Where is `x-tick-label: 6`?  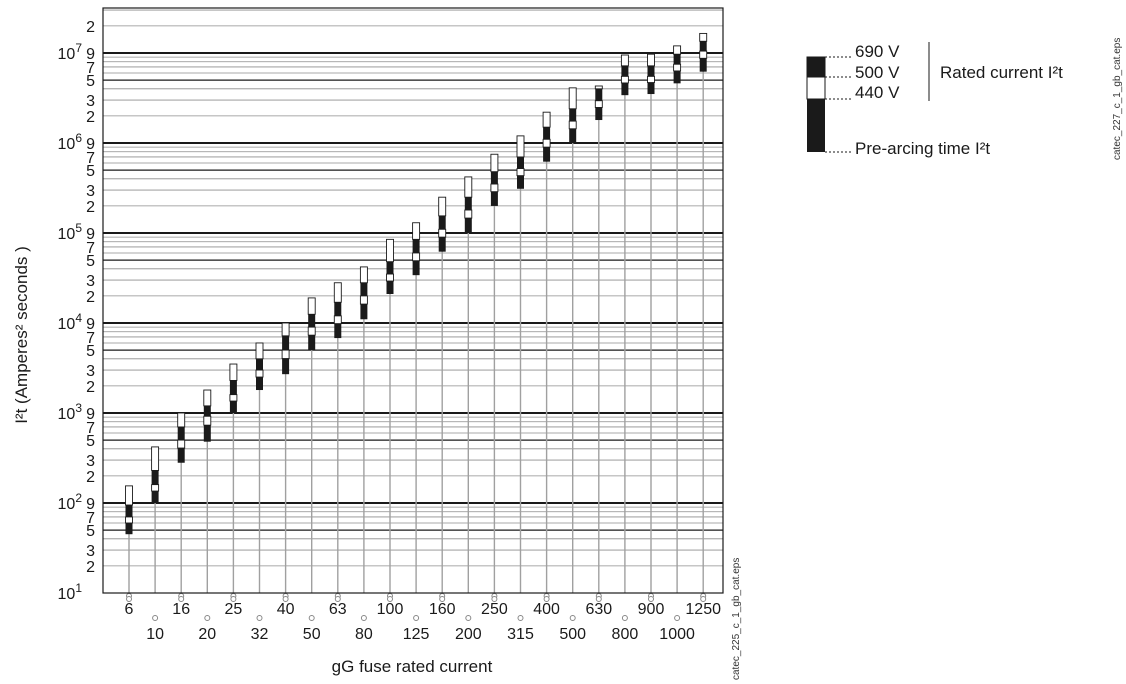
x-tick-label: 6 is located at coordinates (129, 609).